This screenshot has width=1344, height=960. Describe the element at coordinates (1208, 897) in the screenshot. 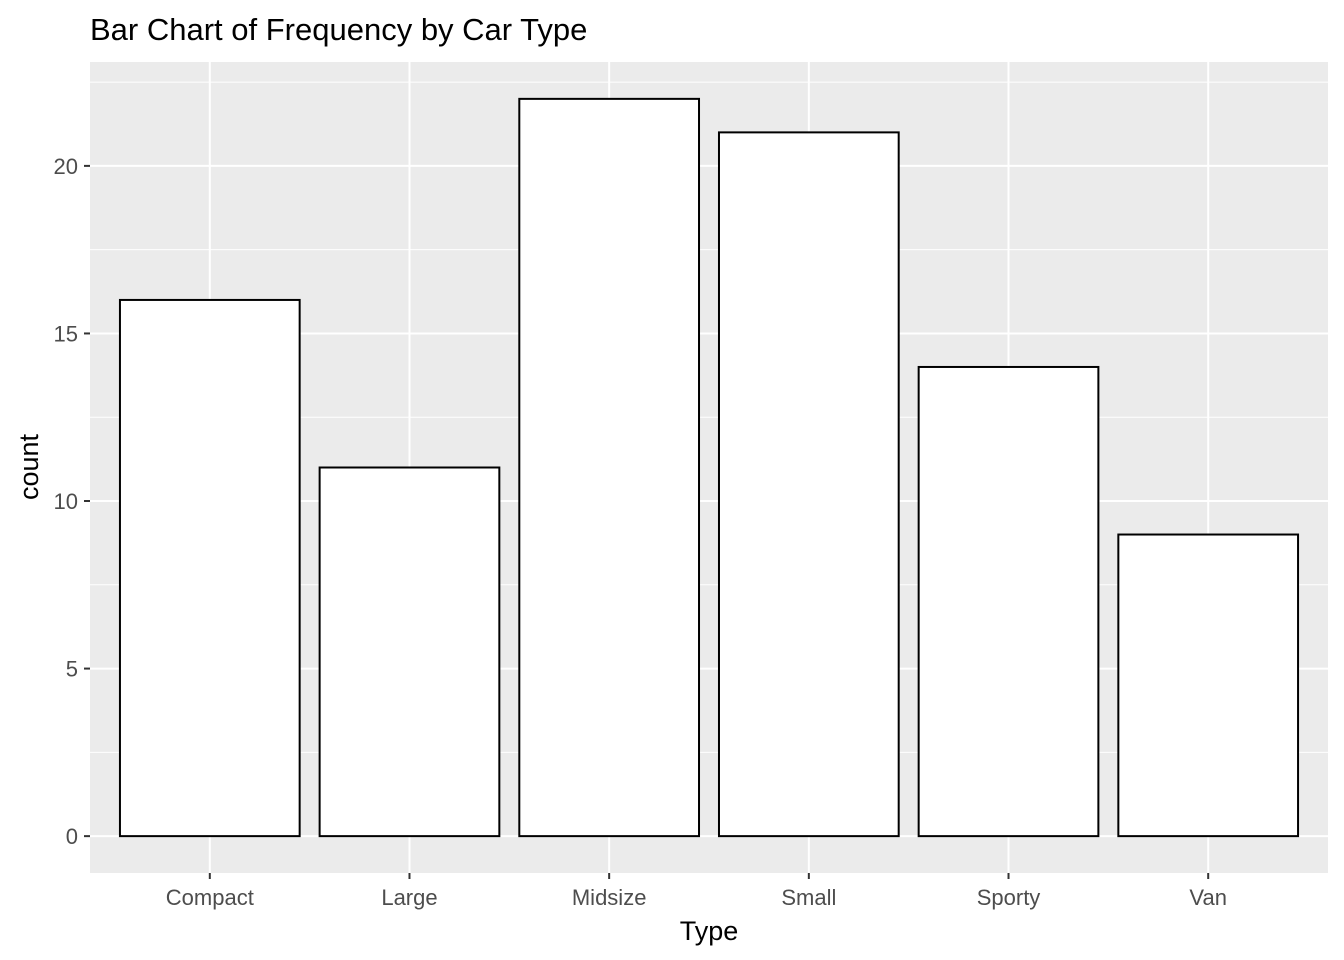

I see `x-tick-label: Van` at that location.